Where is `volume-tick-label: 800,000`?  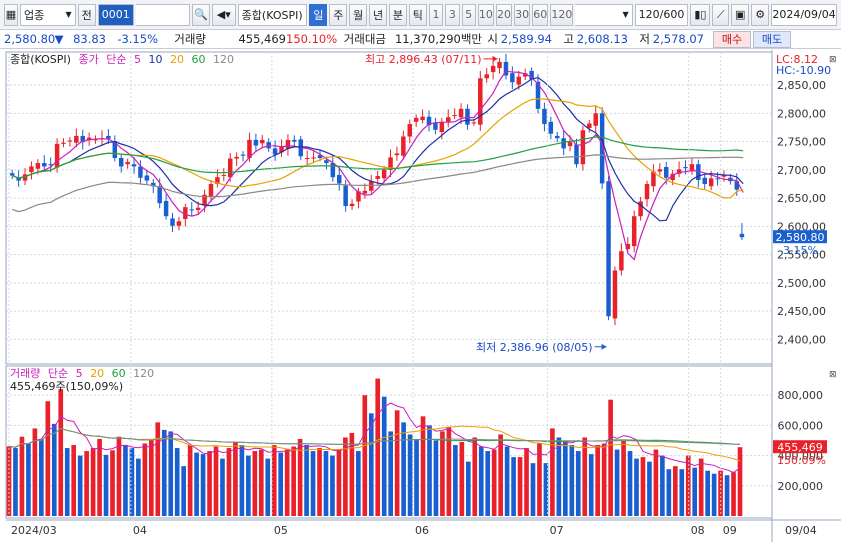
volume-tick-label: 800,000 is located at coordinates (801, 395).